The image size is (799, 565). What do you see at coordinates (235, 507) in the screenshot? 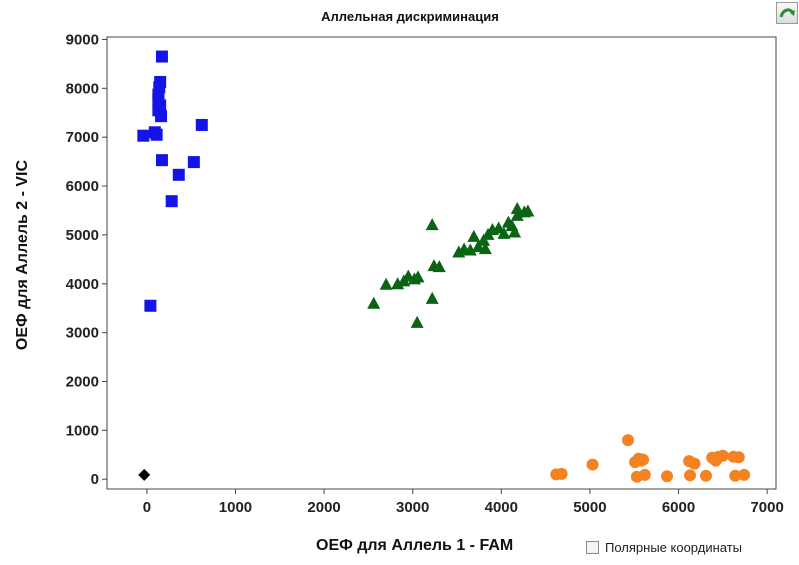
I see `x-tick-label: 1000` at bounding box center [235, 507].